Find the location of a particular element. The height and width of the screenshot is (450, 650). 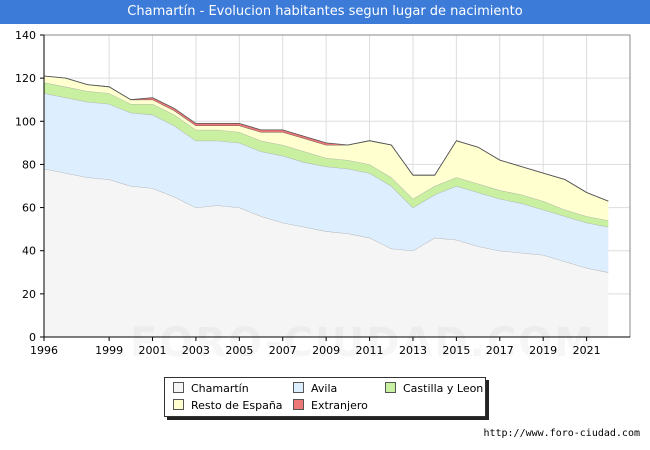

legend-swatch-avila is located at coordinates (298, 387).